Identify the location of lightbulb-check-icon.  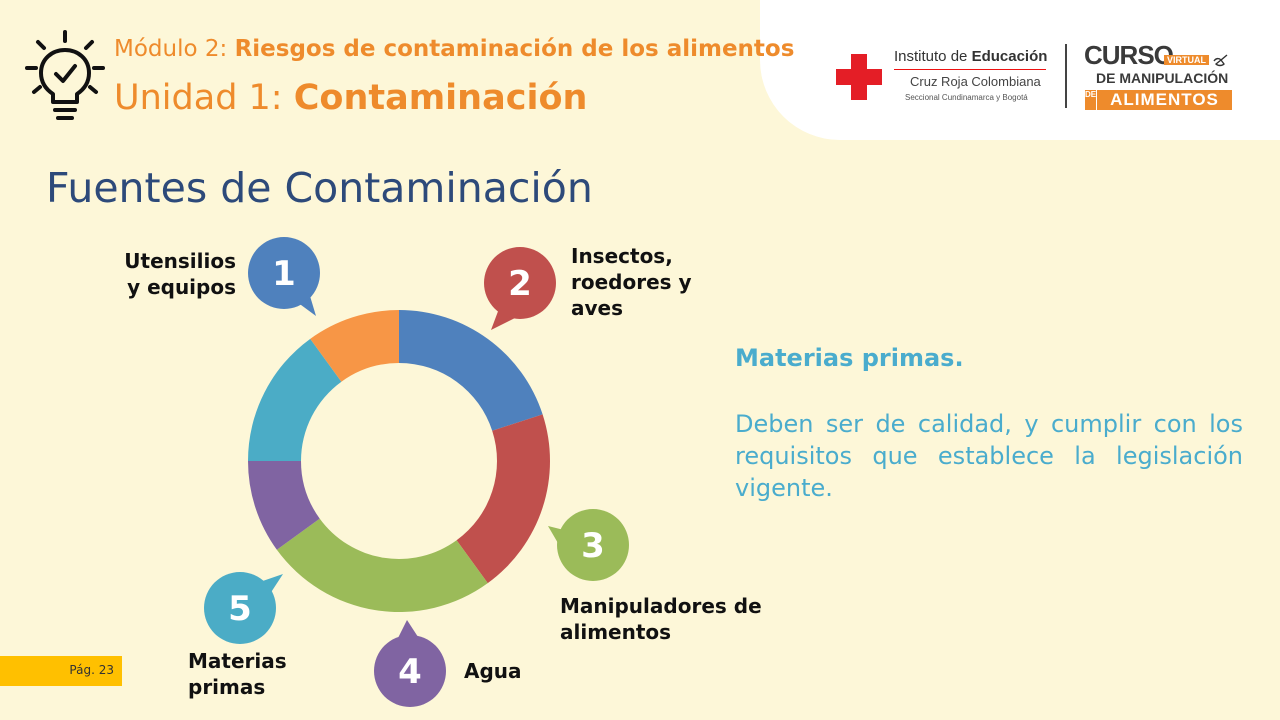
(65, 75).